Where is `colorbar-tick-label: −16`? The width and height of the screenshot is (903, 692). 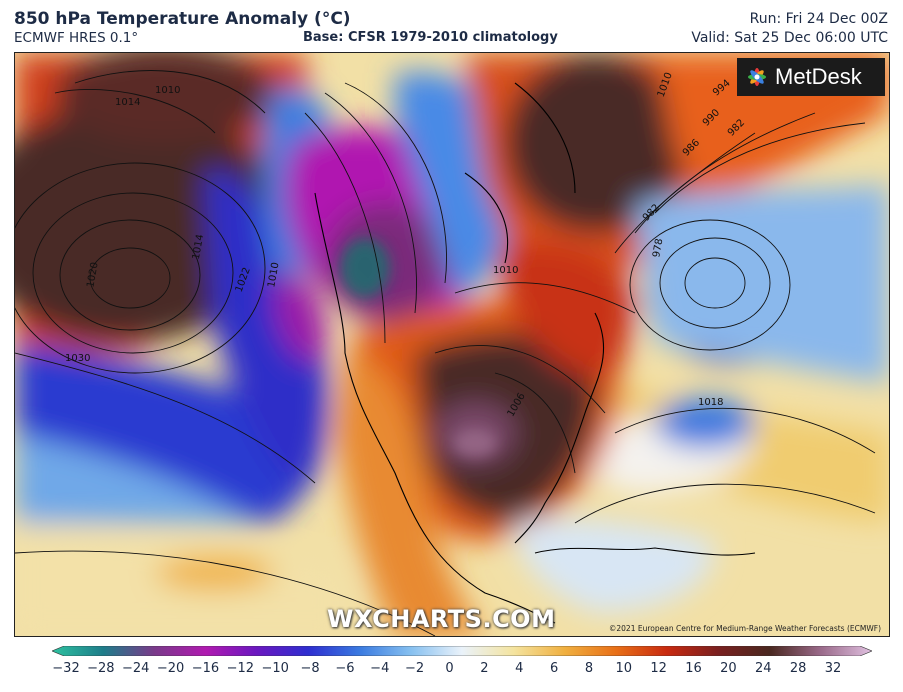
colorbar-tick-label: −16 is located at coordinates (205, 668).